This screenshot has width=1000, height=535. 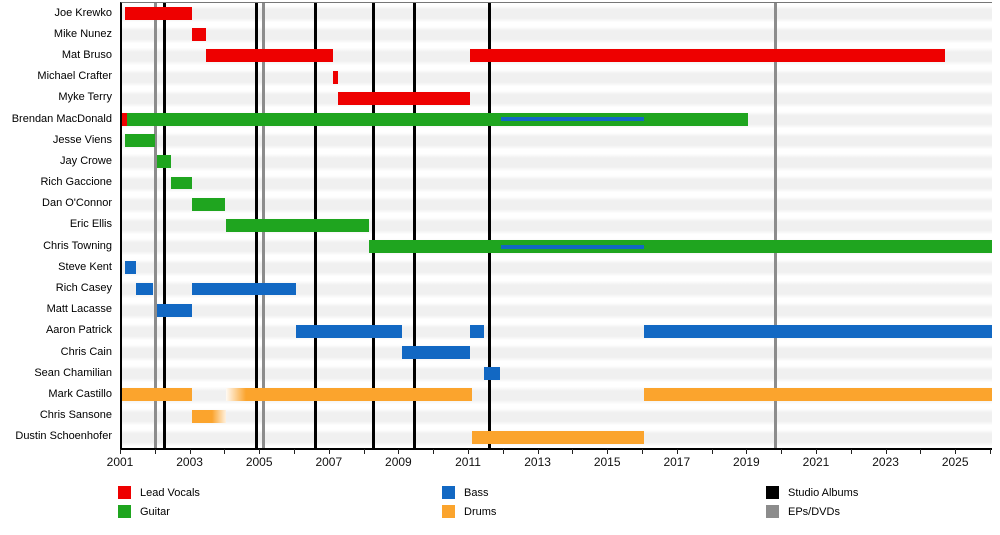 I want to click on legend-item: Studio Albums, so click(x=812, y=492).